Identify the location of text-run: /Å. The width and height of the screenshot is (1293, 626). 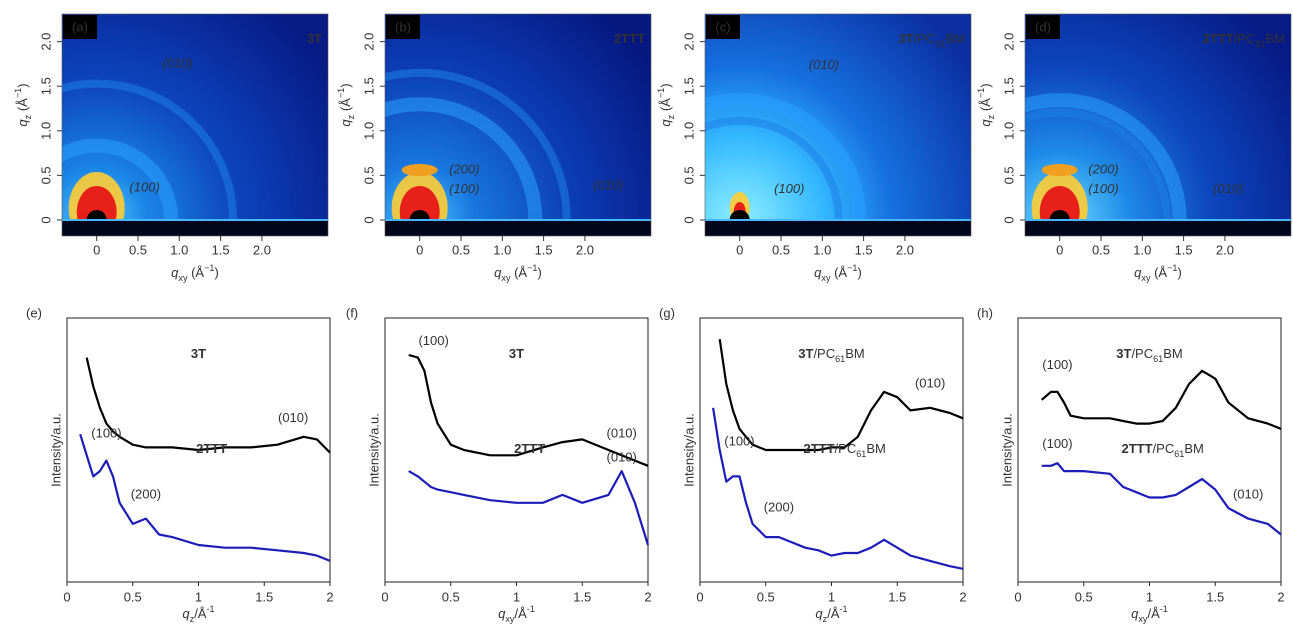
(200, 613).